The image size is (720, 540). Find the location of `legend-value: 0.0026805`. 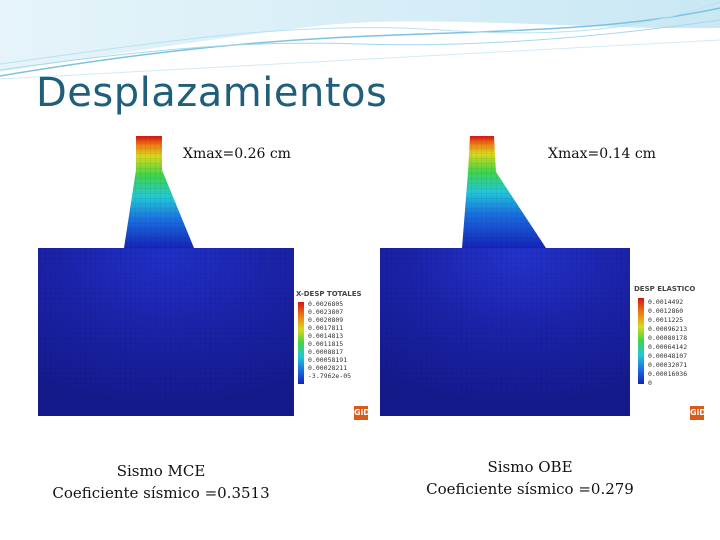

legend-value: 0.0026805 is located at coordinates (326, 304).